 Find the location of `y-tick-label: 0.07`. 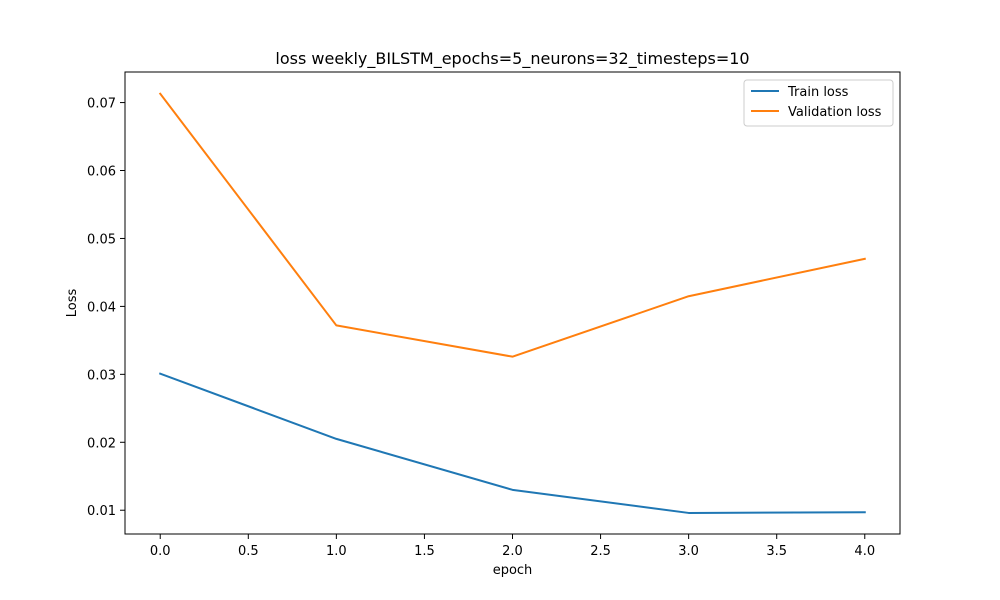

y-tick-label: 0.07 is located at coordinates (101, 104).